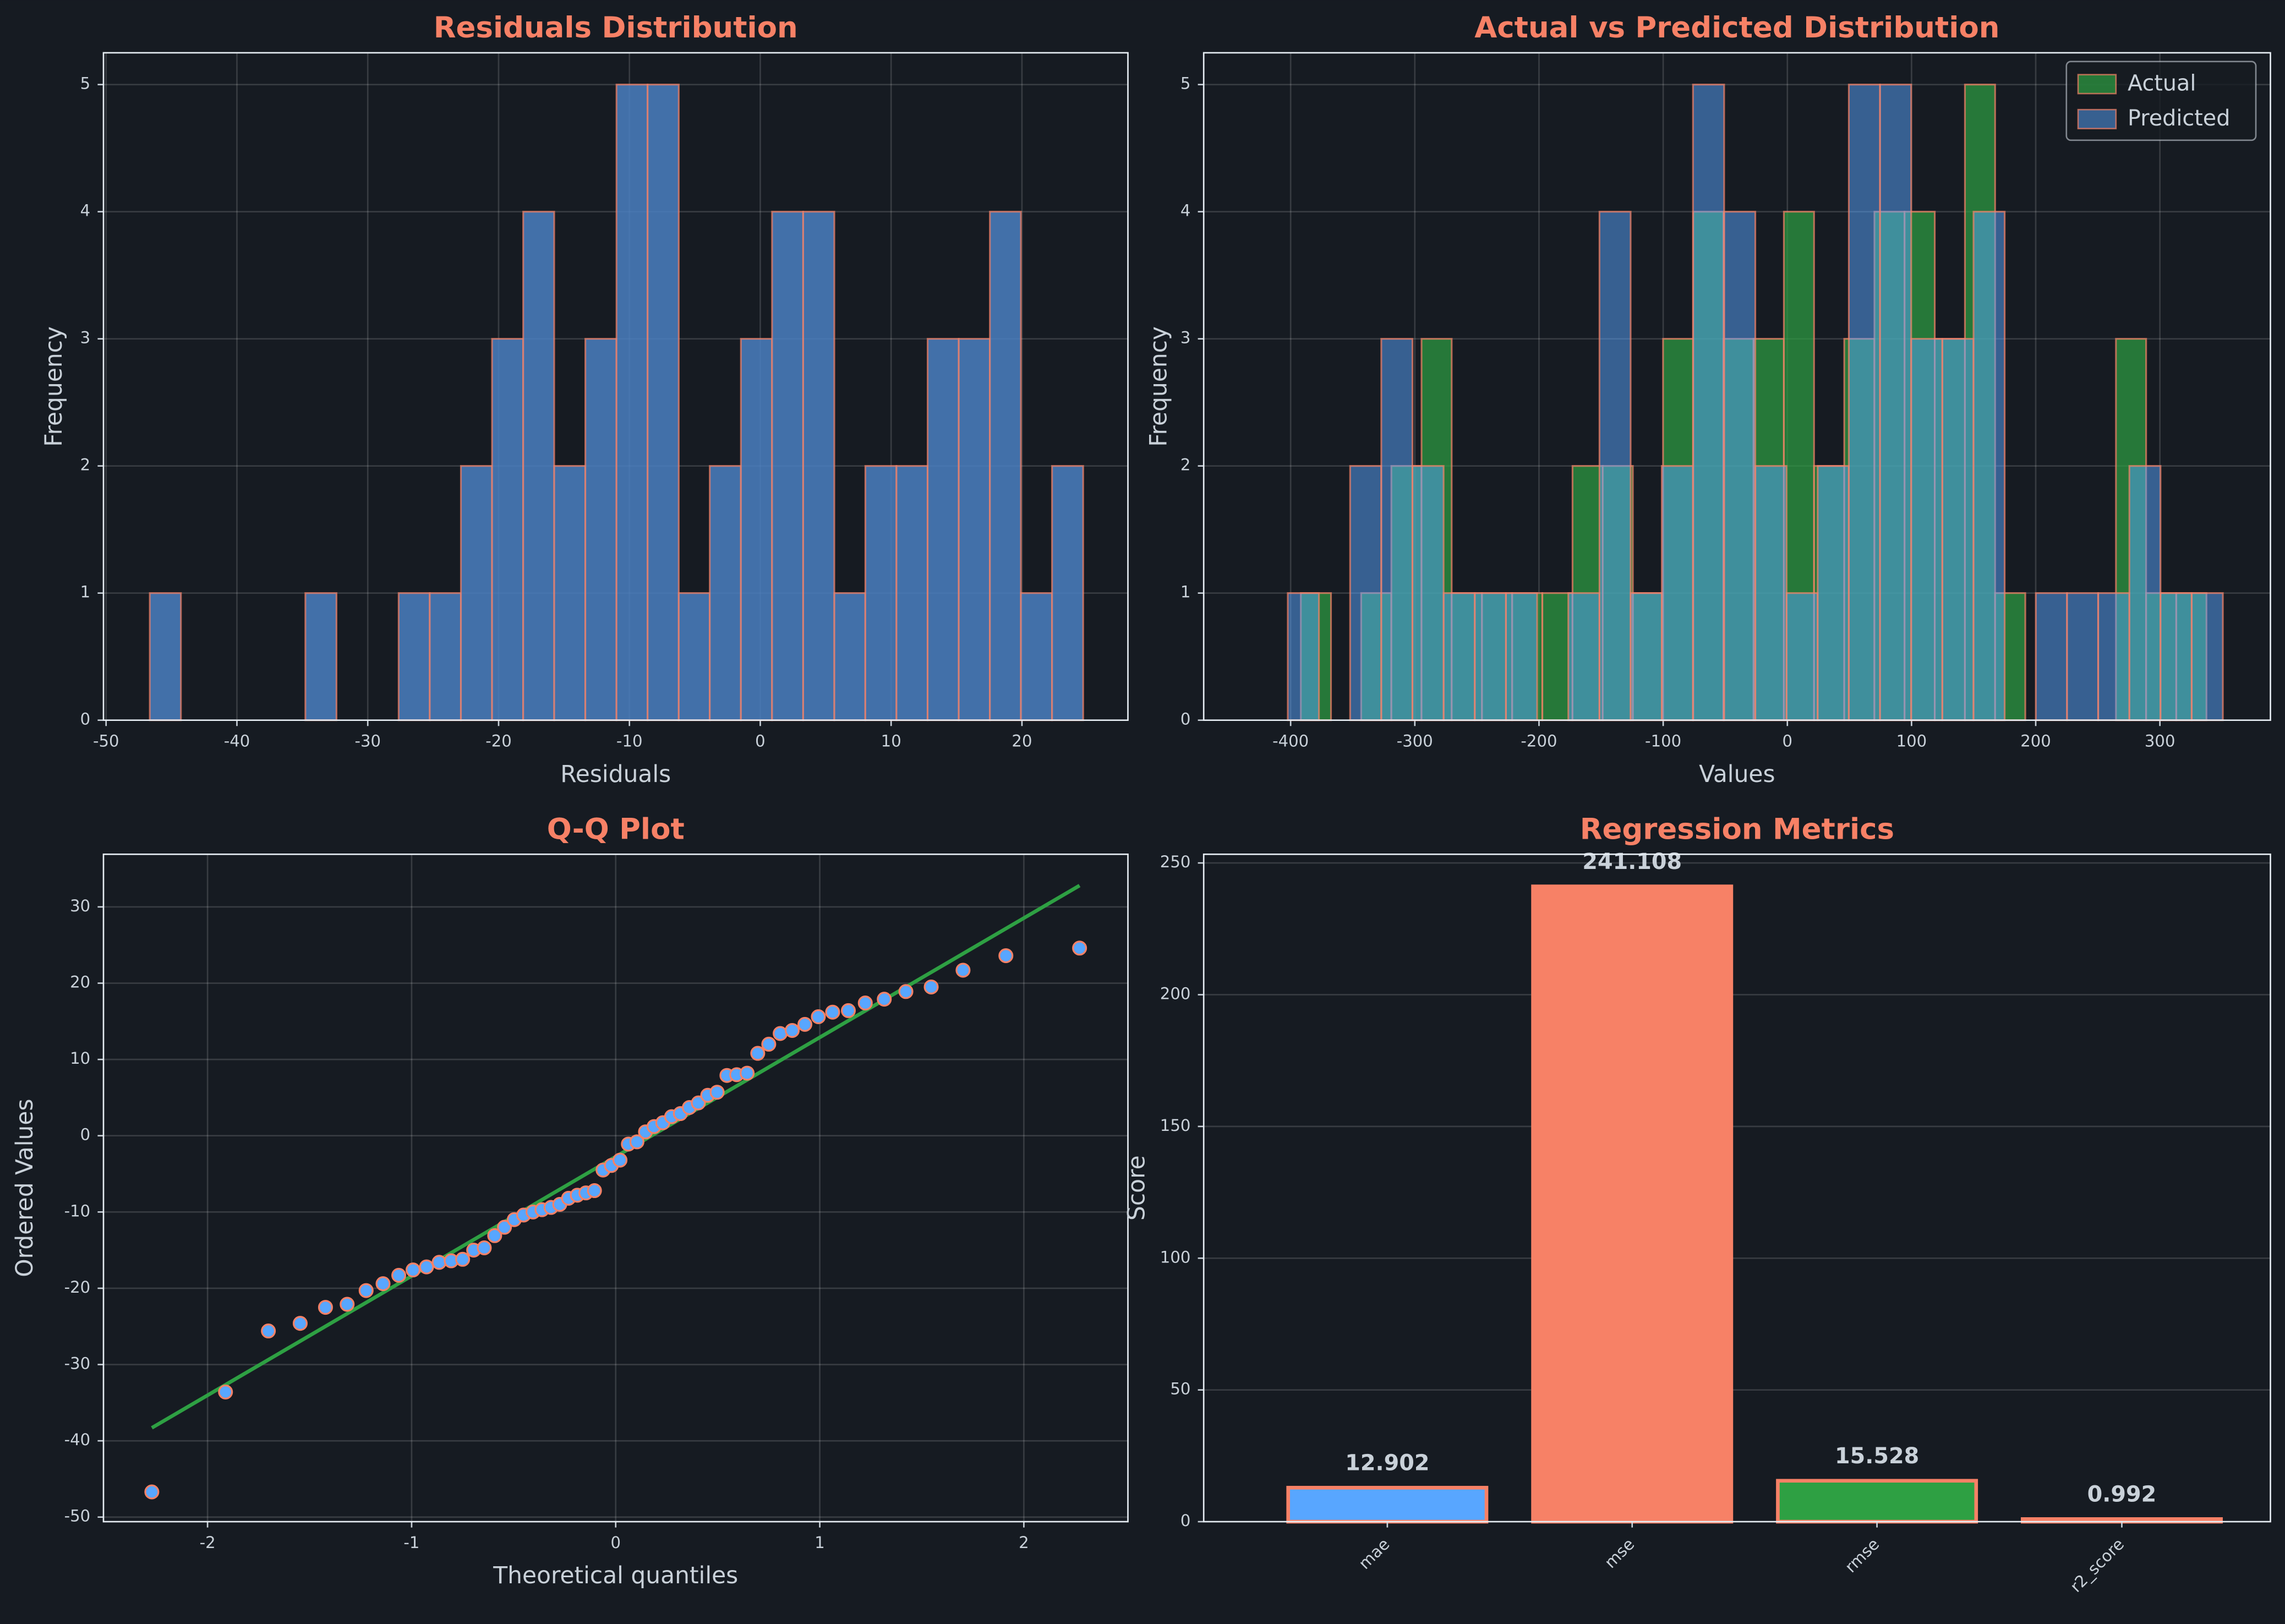  Describe the element at coordinates (616, 28) in the screenshot. I see `chart-title: Residuals Distribution` at that location.